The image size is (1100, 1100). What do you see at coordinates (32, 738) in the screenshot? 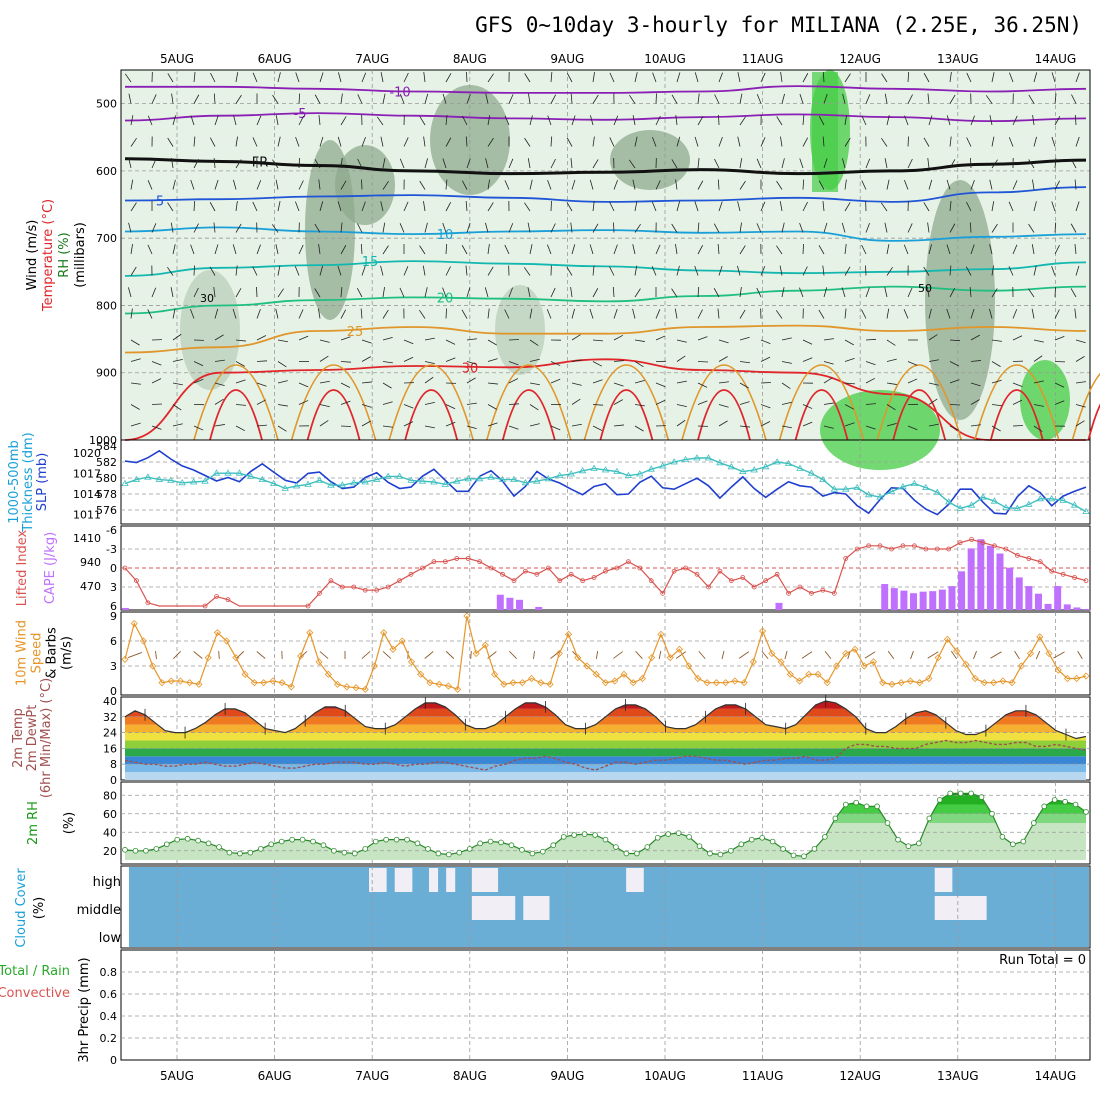
I see `temp2m-axis-label: 2m DewPt` at bounding box center [32, 738].